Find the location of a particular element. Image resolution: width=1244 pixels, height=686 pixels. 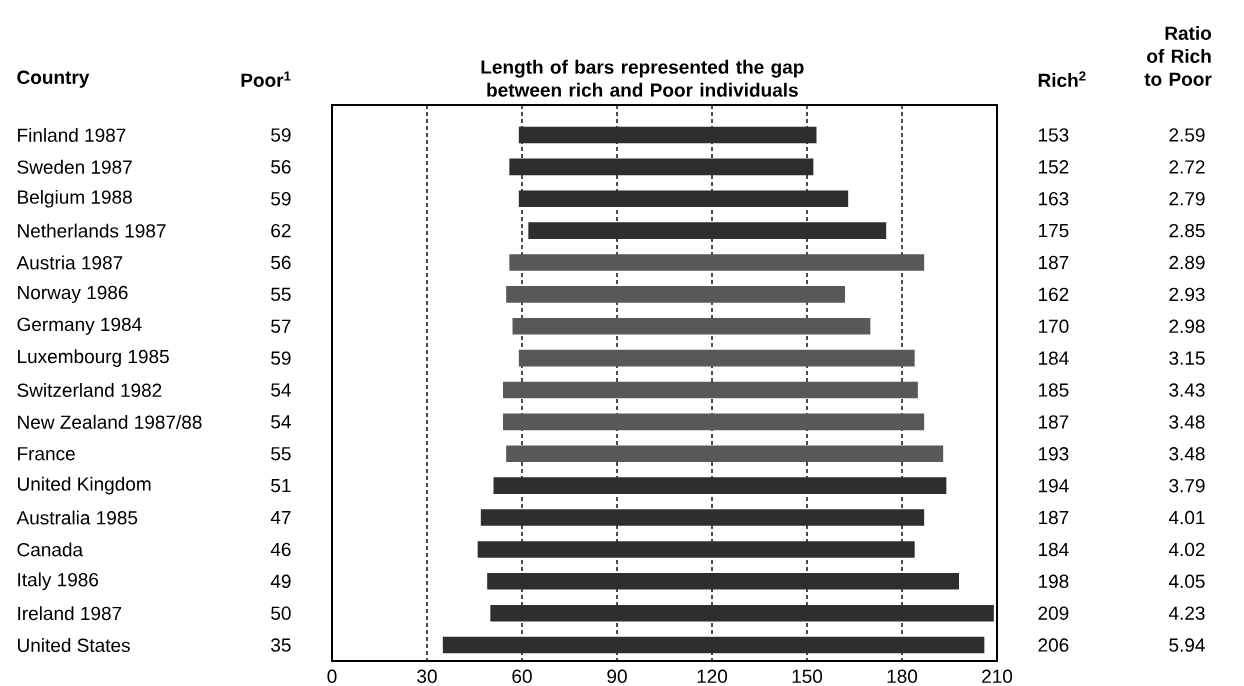

text: 2.85 is located at coordinates (1187, 230).